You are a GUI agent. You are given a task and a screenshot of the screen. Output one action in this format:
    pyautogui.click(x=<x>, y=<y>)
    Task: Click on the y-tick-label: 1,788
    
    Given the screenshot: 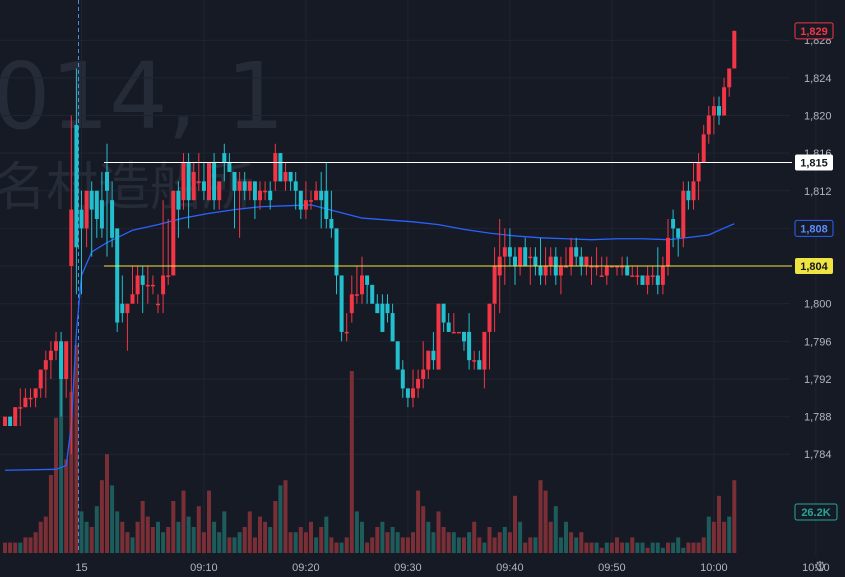 What is the action you would take?
    pyautogui.click(x=818, y=418)
    